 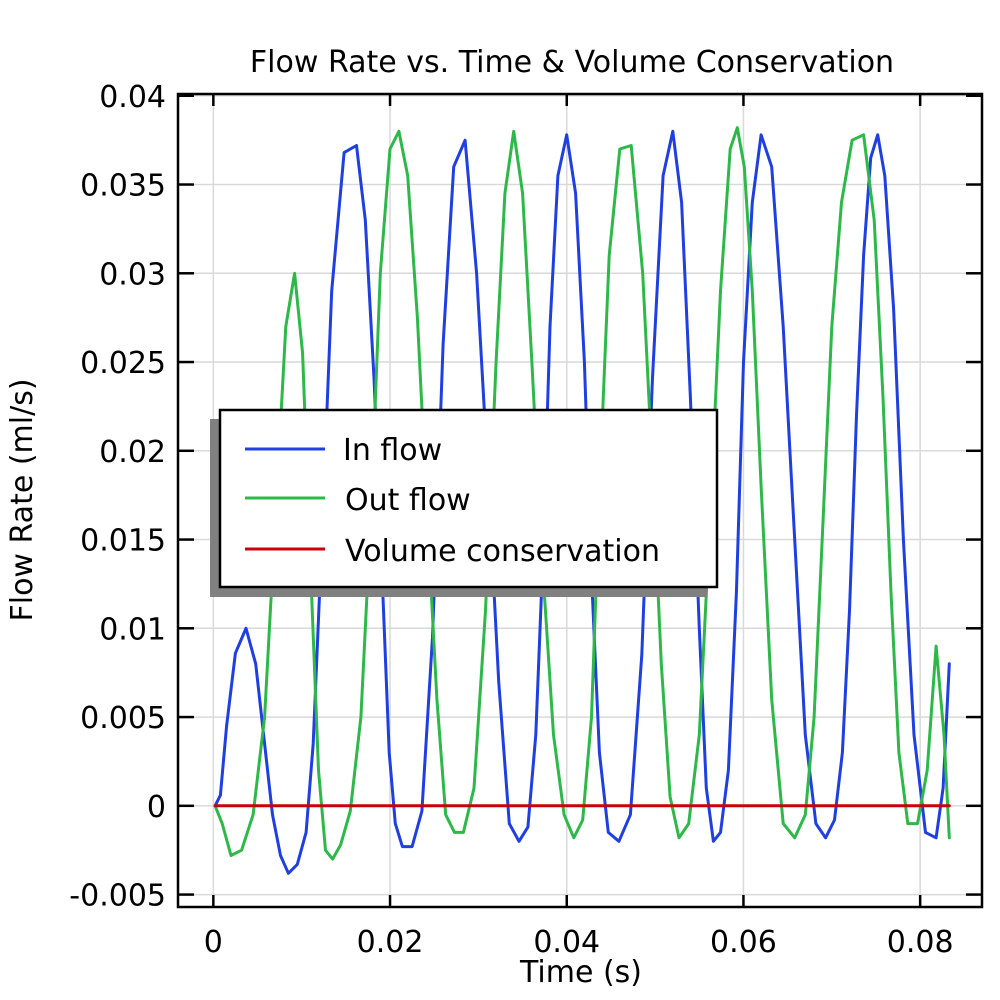 I want to click on x-axis-label: Time (s), so click(x=580, y=972).